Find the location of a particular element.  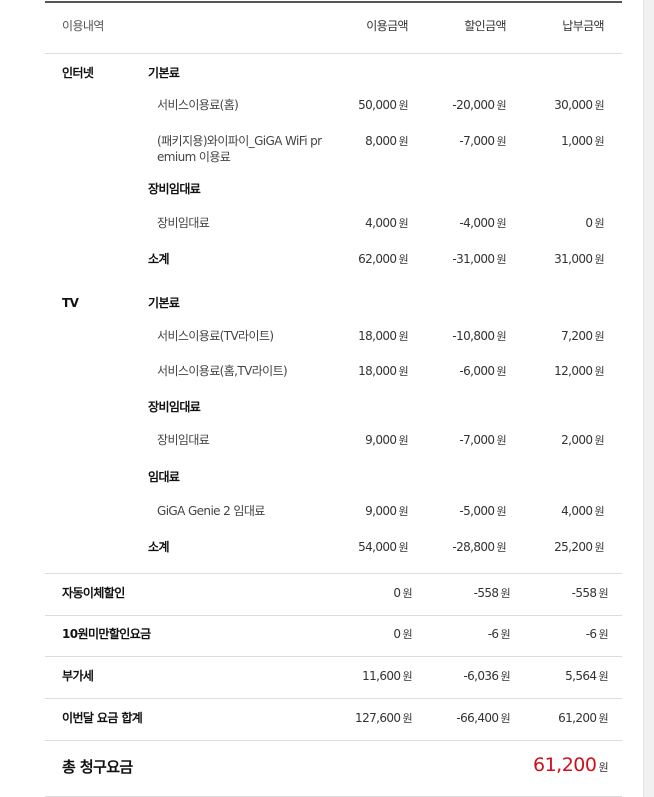

summary-usage: 127,600 원 is located at coordinates (357, 718).